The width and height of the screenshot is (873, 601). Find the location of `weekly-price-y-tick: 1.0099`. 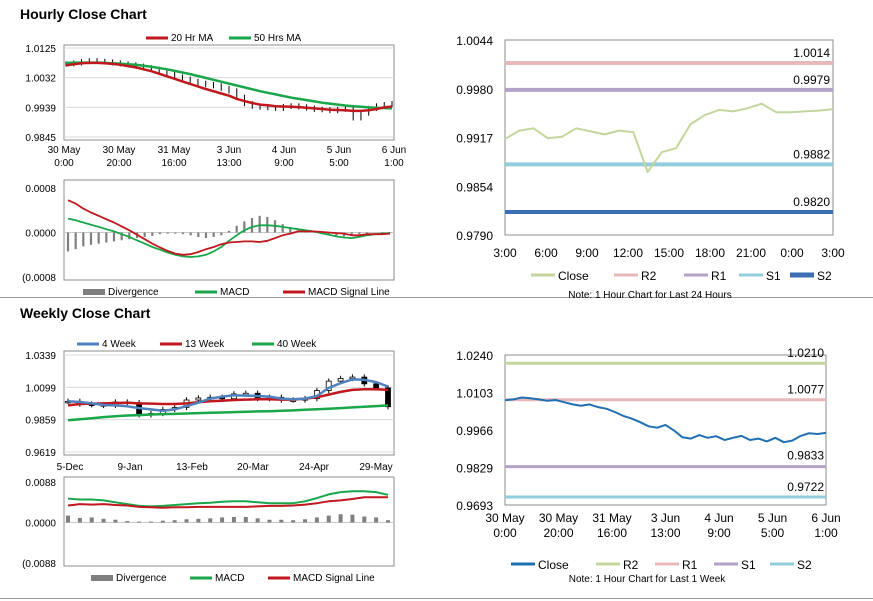

weekly-price-y-tick: 1.0099 is located at coordinates (40, 388).